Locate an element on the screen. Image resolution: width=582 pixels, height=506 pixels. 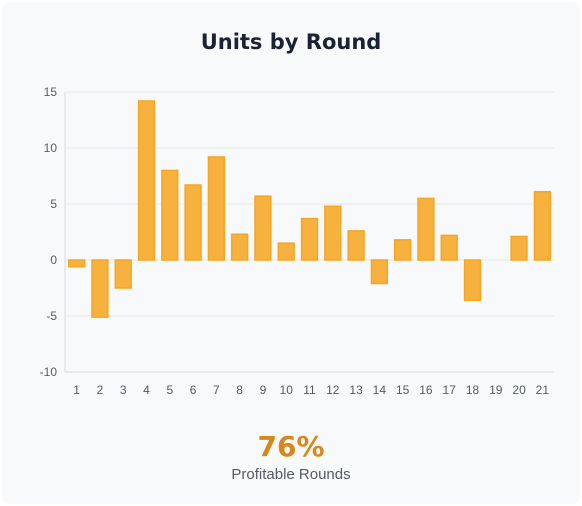
x-tick-label: 5 is located at coordinates (169, 390).